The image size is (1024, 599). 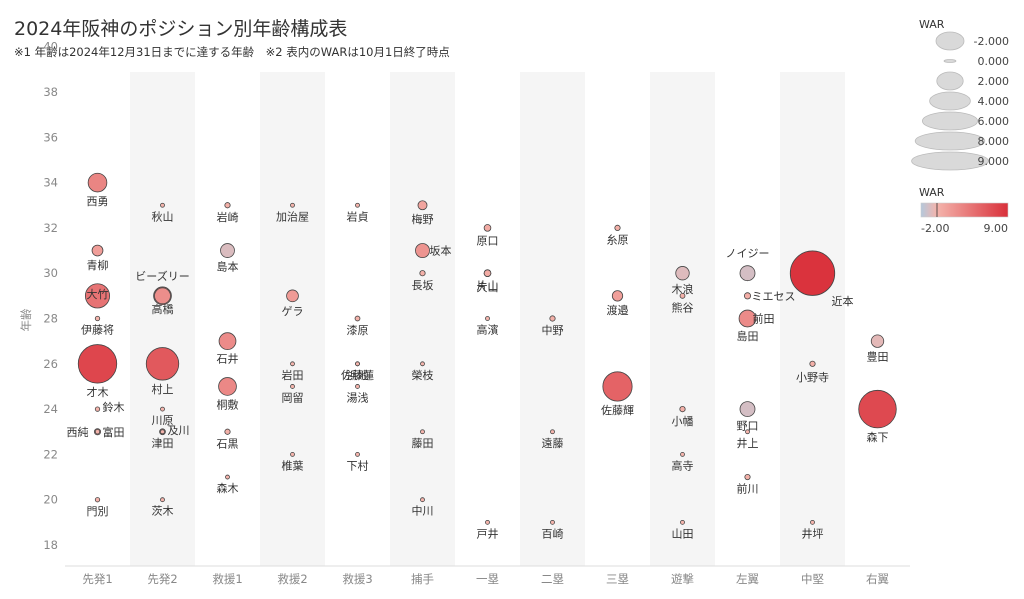 I want to click on y-tick-label: 20, so click(x=50, y=500).